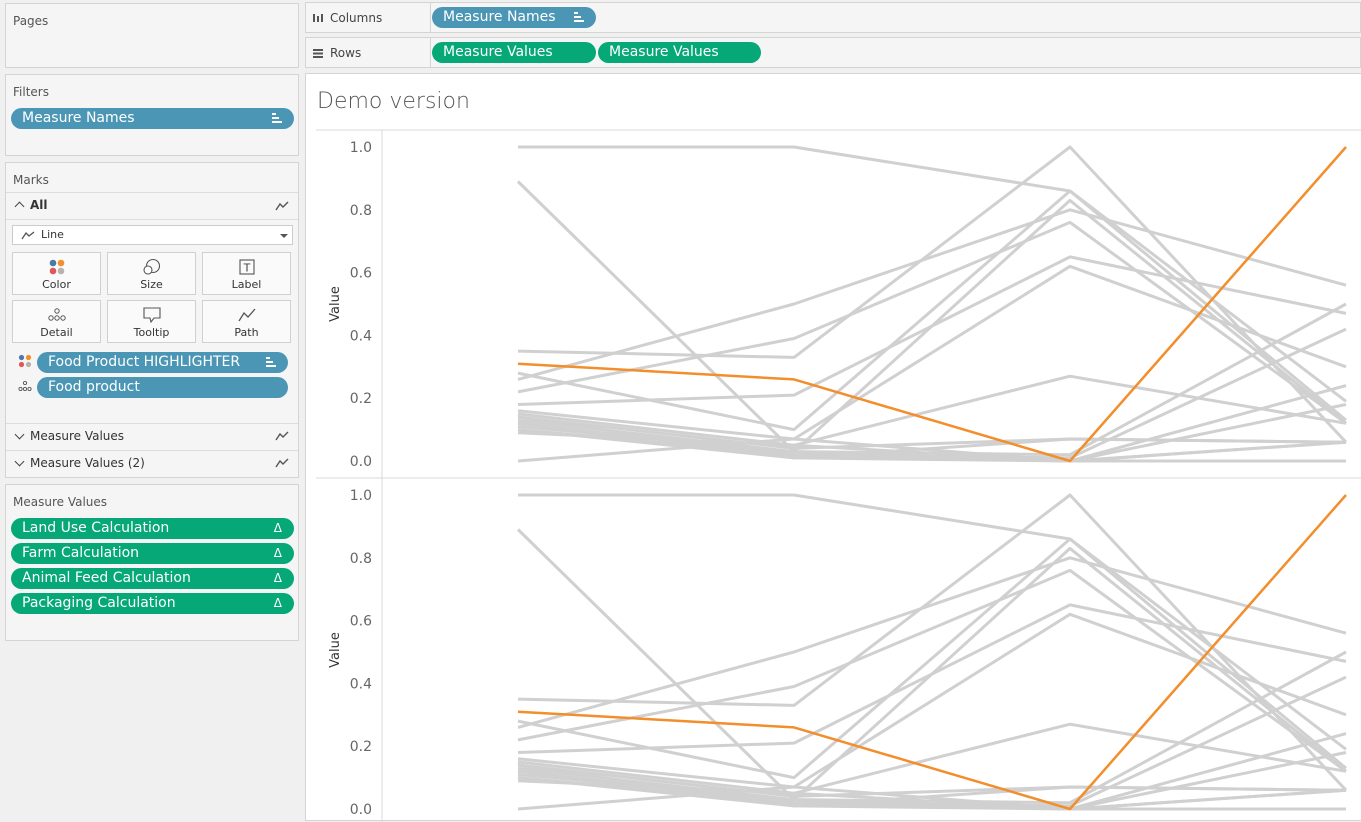 This screenshot has width=1361, height=822. I want to click on mark-type-select: Line, so click(152, 235).